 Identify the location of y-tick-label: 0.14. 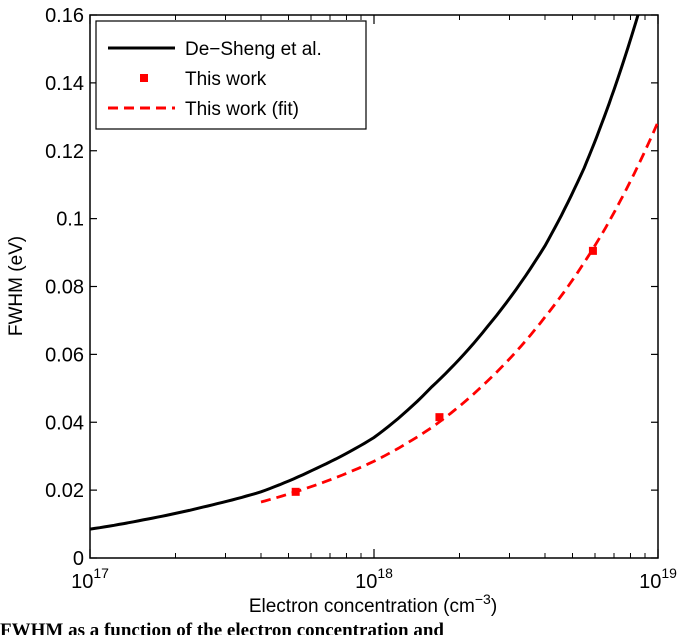
(64, 84).